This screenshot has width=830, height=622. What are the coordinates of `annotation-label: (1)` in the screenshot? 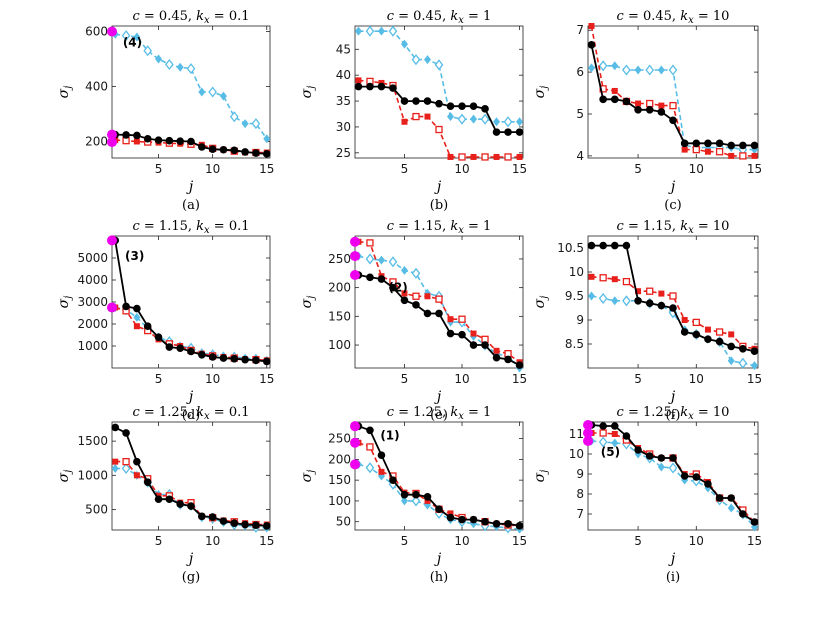 It's located at (389, 435).